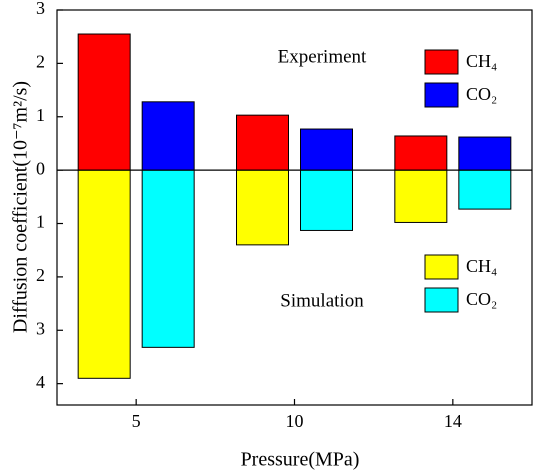 Image resolution: width=550 pixels, height=476 pixels. I want to click on x-tick-label: 5, so click(136, 421).